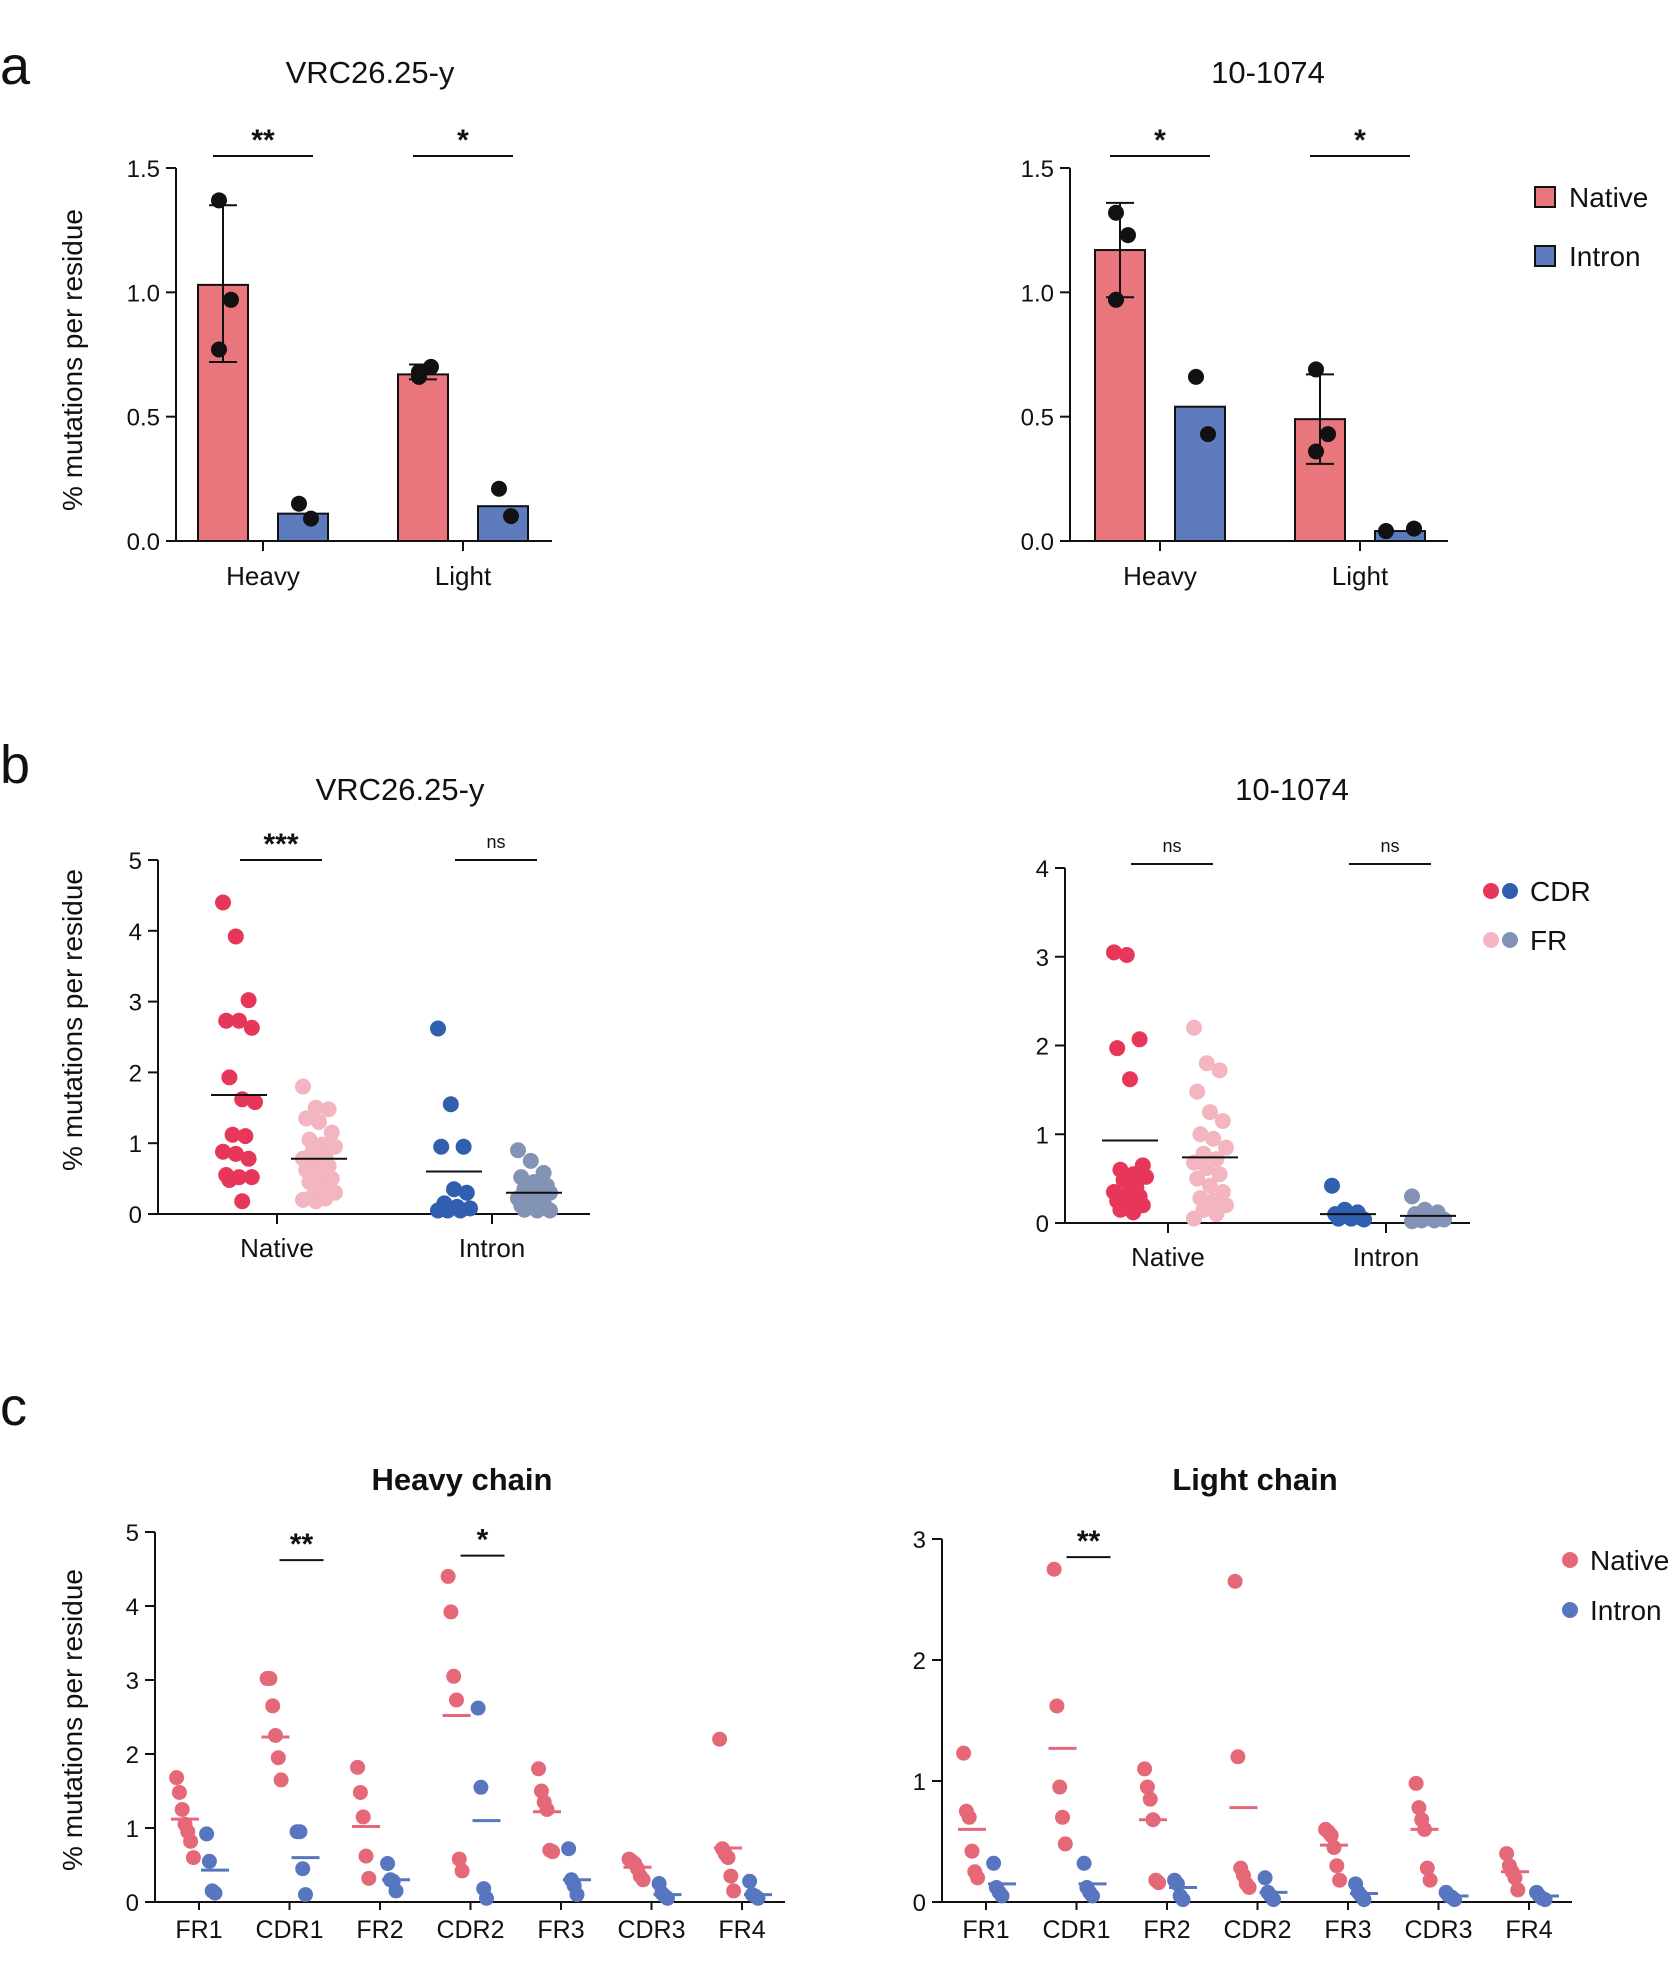  What do you see at coordinates (919, 1540) in the screenshot?
I see `chart-c2-y-tick-label: 3` at bounding box center [919, 1540].